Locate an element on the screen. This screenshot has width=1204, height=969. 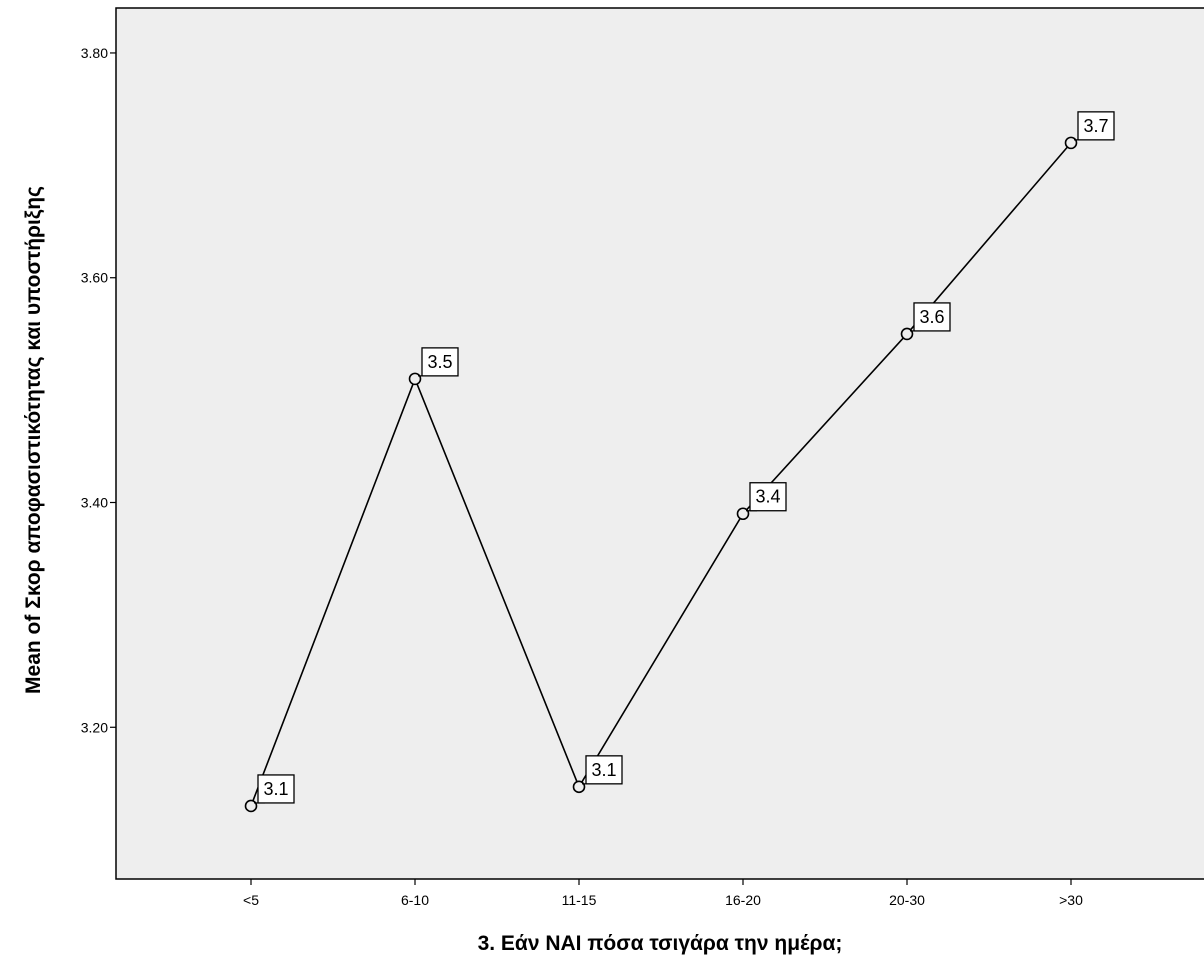
y-tick-label: 3.40 is located at coordinates (94, 503).